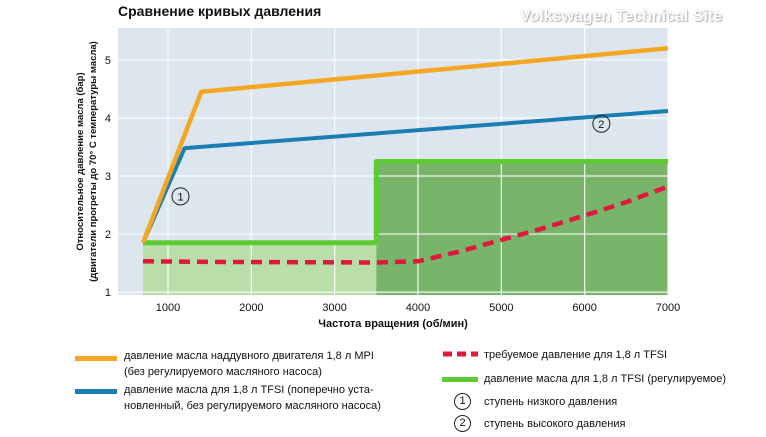 The width and height of the screenshot is (766, 437). What do you see at coordinates (108, 293) in the screenshot?
I see `y-tick-label: 1` at bounding box center [108, 293].